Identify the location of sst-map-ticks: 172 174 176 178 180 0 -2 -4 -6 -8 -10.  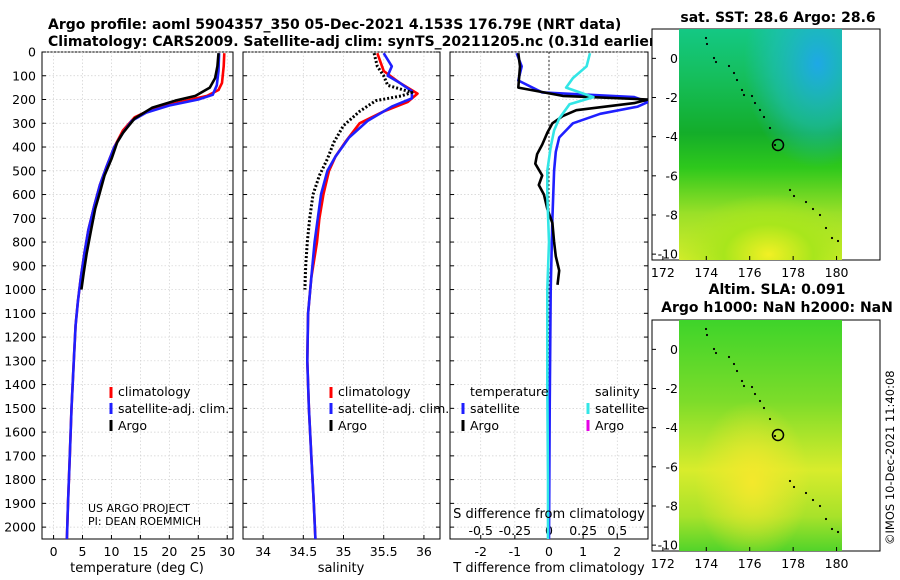
(750, 165).